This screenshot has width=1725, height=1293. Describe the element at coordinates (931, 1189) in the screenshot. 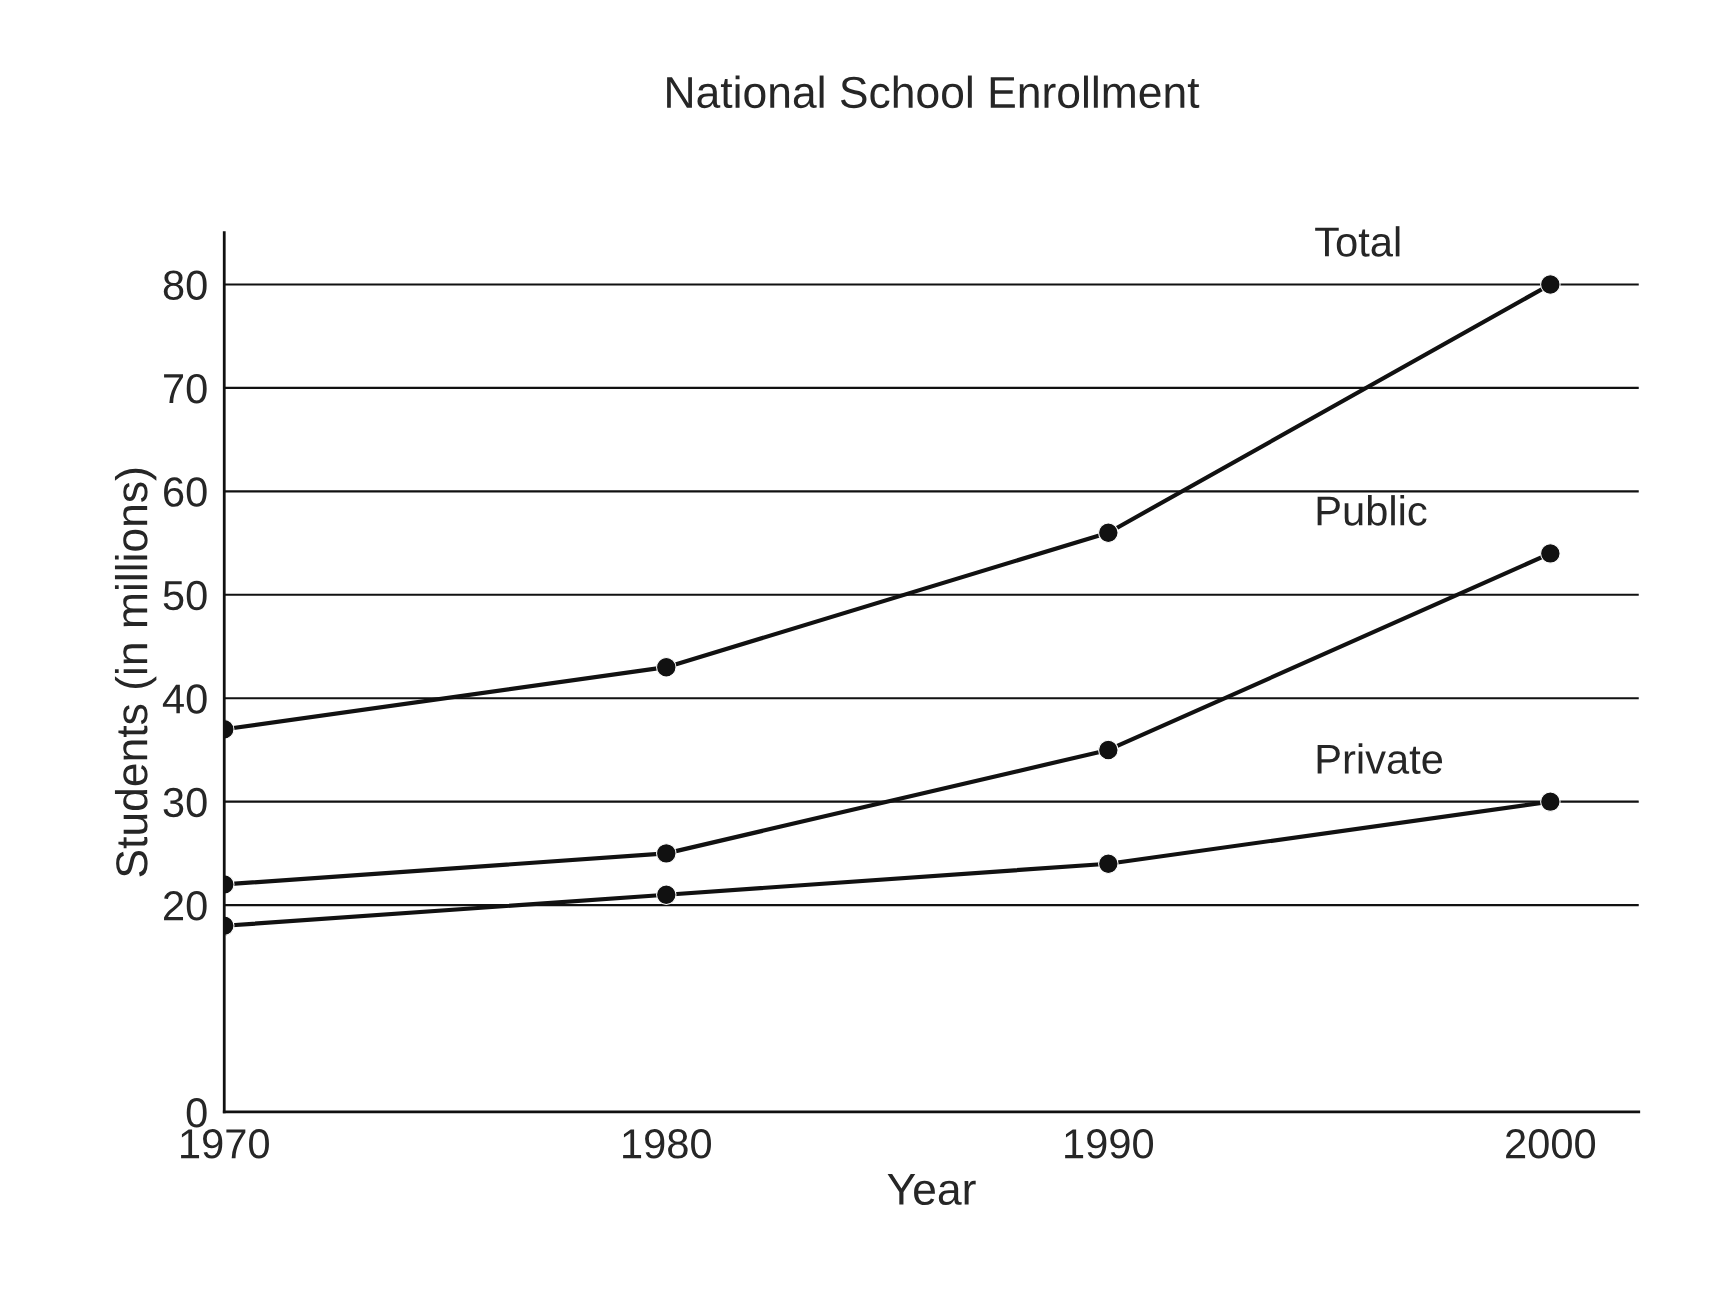

I see `x-axis-title: Year` at that location.